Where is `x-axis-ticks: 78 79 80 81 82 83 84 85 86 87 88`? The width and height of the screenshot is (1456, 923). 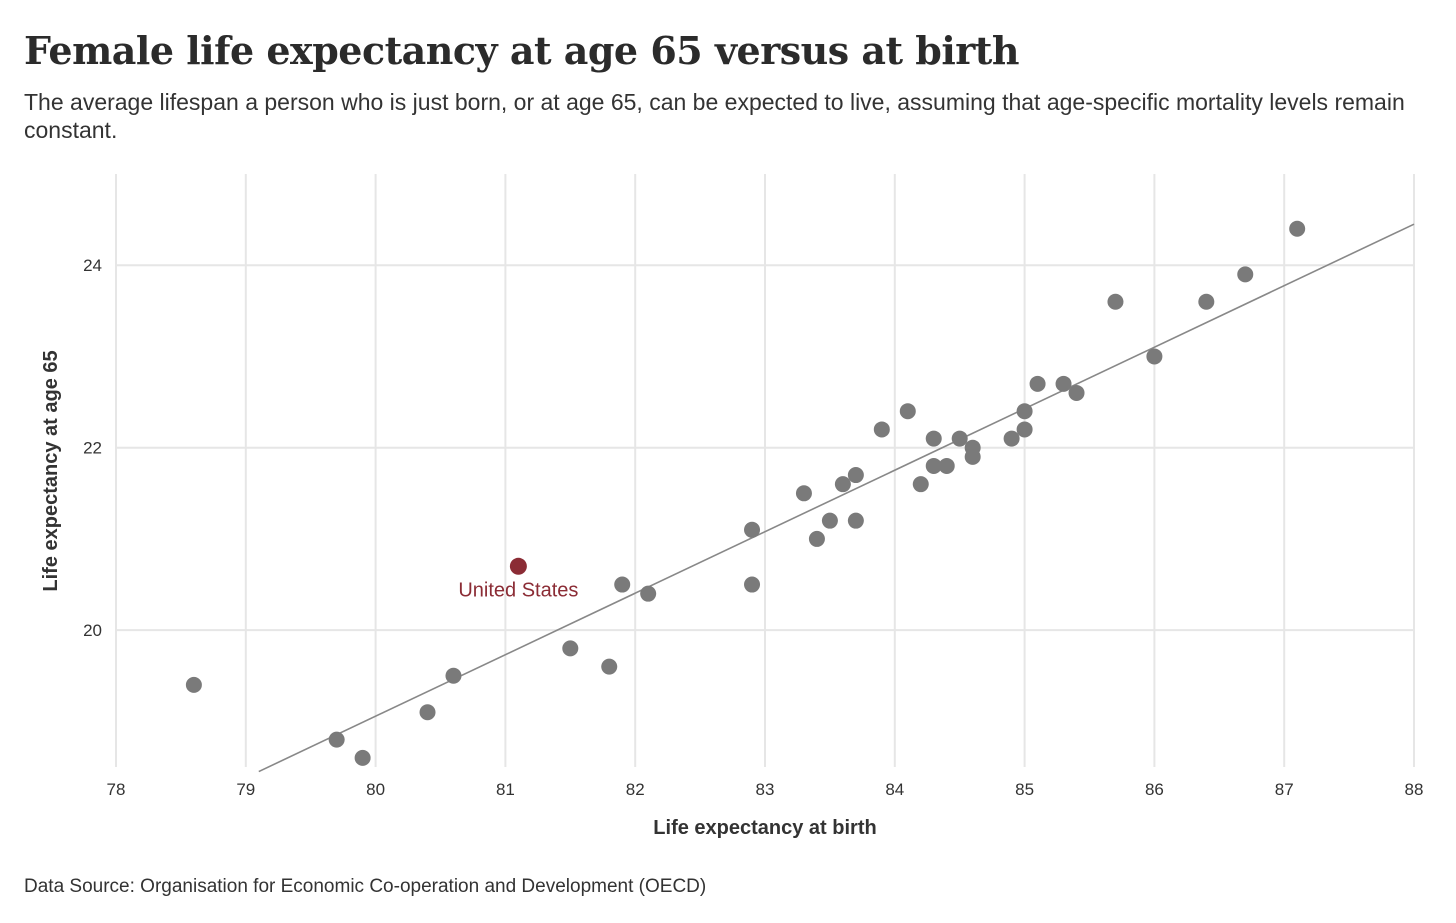 x-axis-ticks: 78 79 80 81 82 83 84 85 86 87 88 is located at coordinates (765, 789).